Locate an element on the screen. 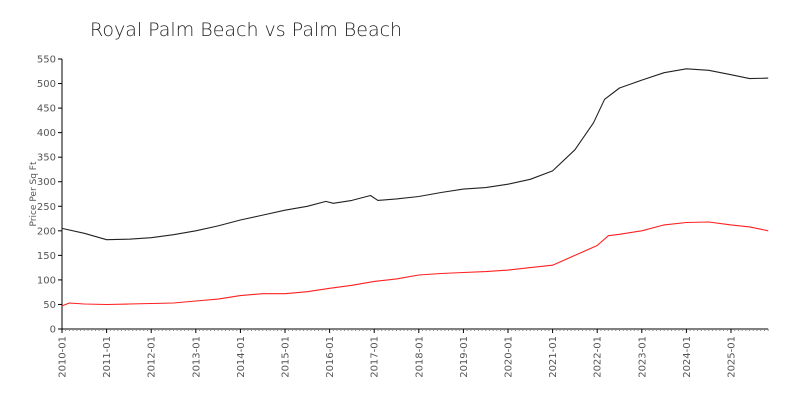  y-tick-label: 200 is located at coordinates (46, 231).